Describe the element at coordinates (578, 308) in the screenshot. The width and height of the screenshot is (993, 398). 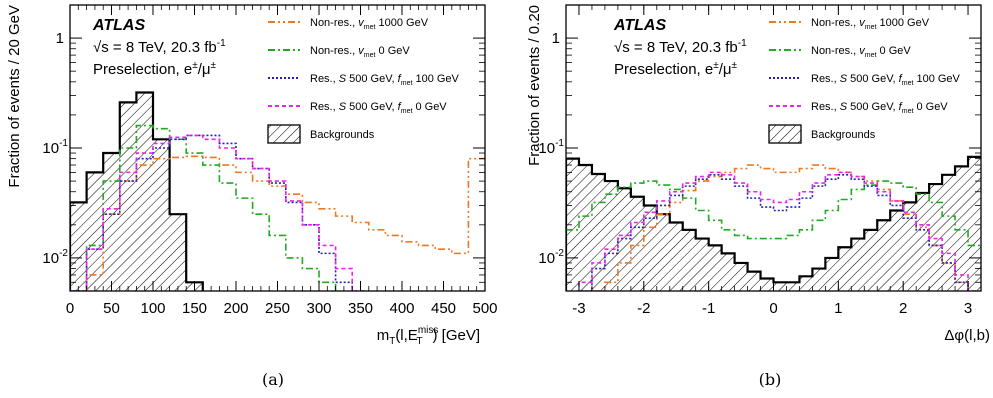
I see `x-tick-label: -3` at that location.